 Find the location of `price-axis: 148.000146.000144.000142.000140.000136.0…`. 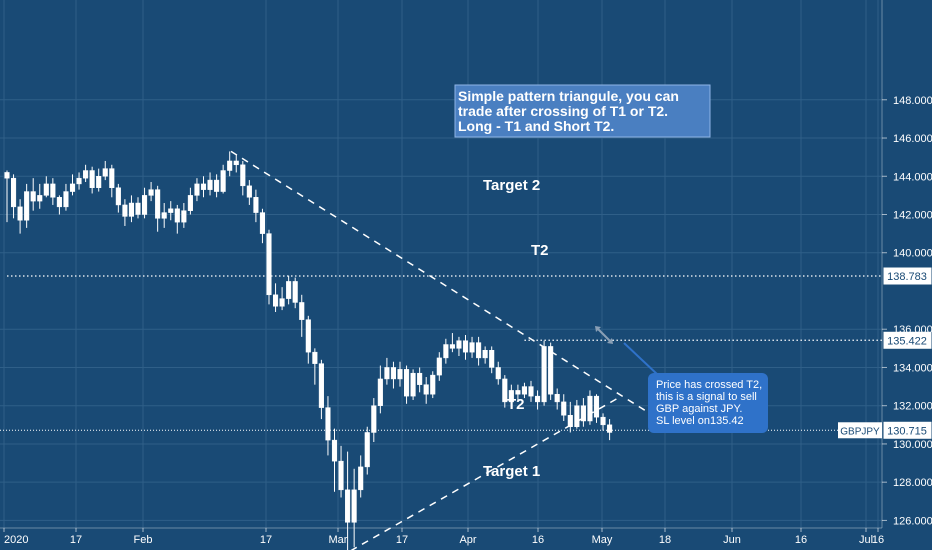

price-axis: 148.000146.000144.000142.000140.000136.0… is located at coordinates (907, 322).